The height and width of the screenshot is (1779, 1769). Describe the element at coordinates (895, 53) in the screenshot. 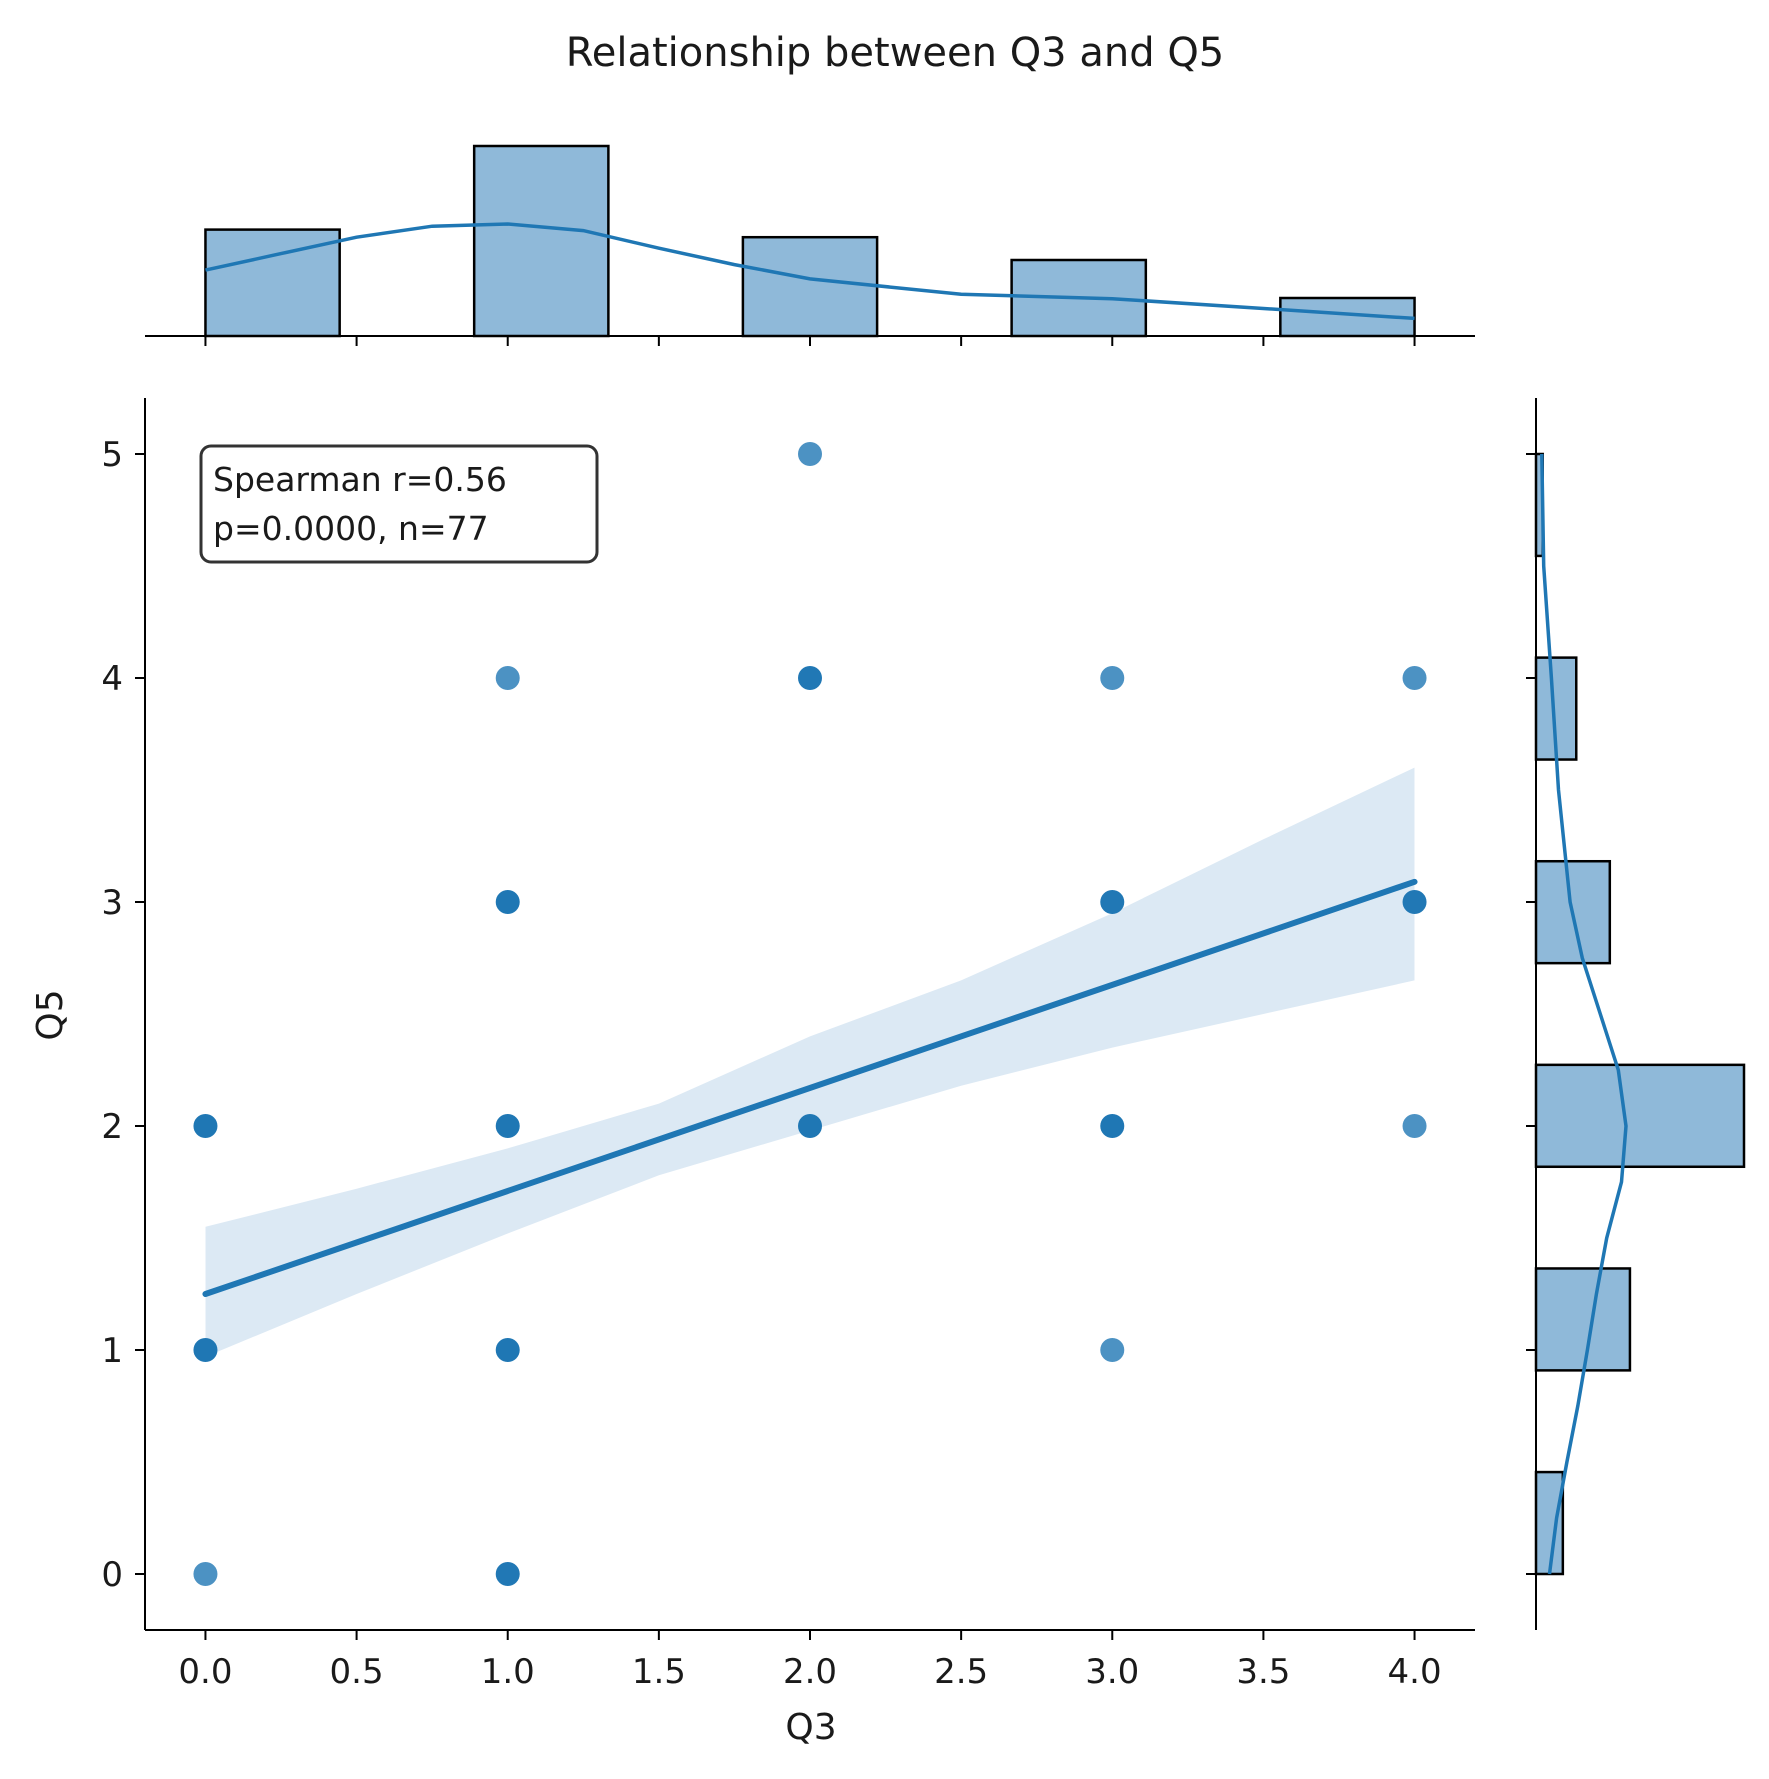

I see `chart-title: Relationship between Q3 and Q5` at that location.